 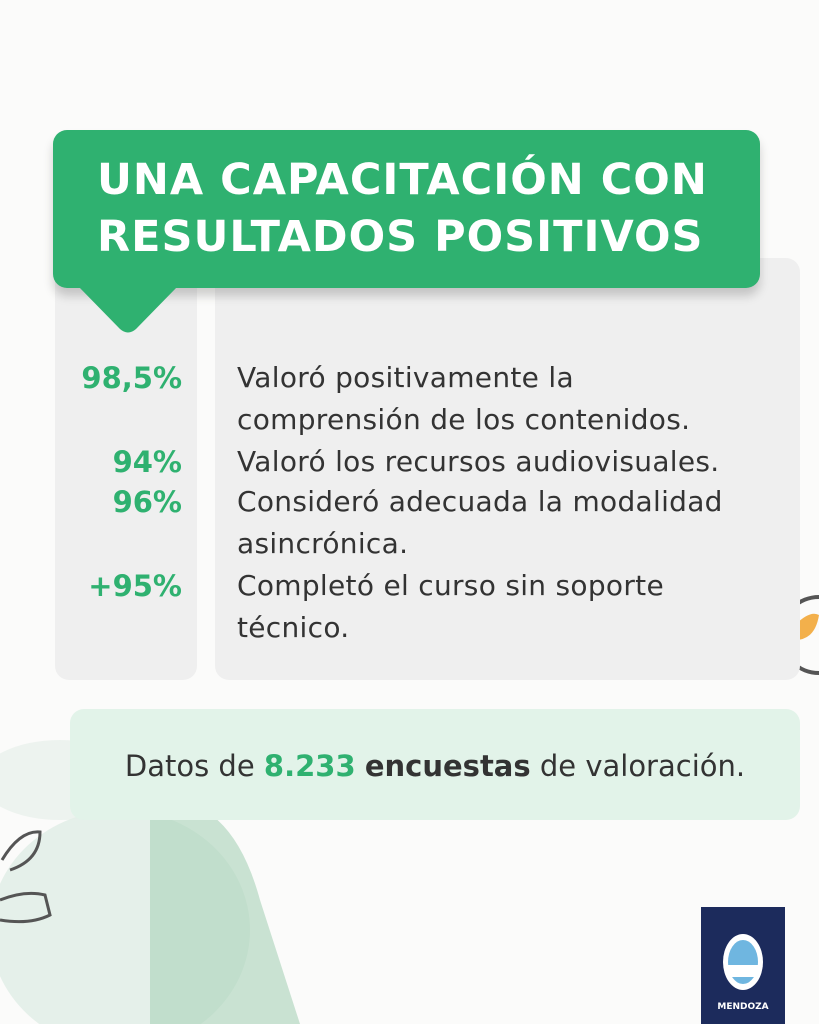 I want to click on stat-line: Valoró positivamente la, so click(x=405, y=377).